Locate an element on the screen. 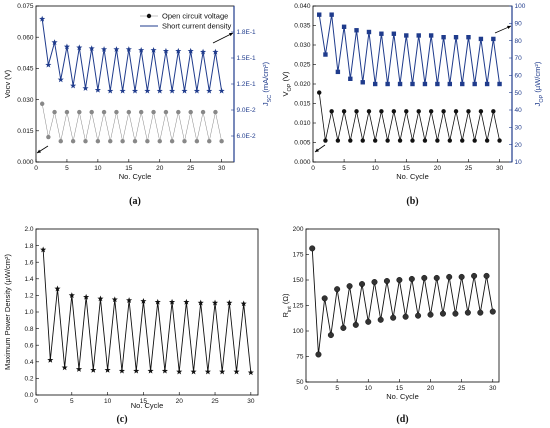 The height and width of the screenshot is (428, 550). y-tick-label: 0.020 is located at coordinates (302, 84).